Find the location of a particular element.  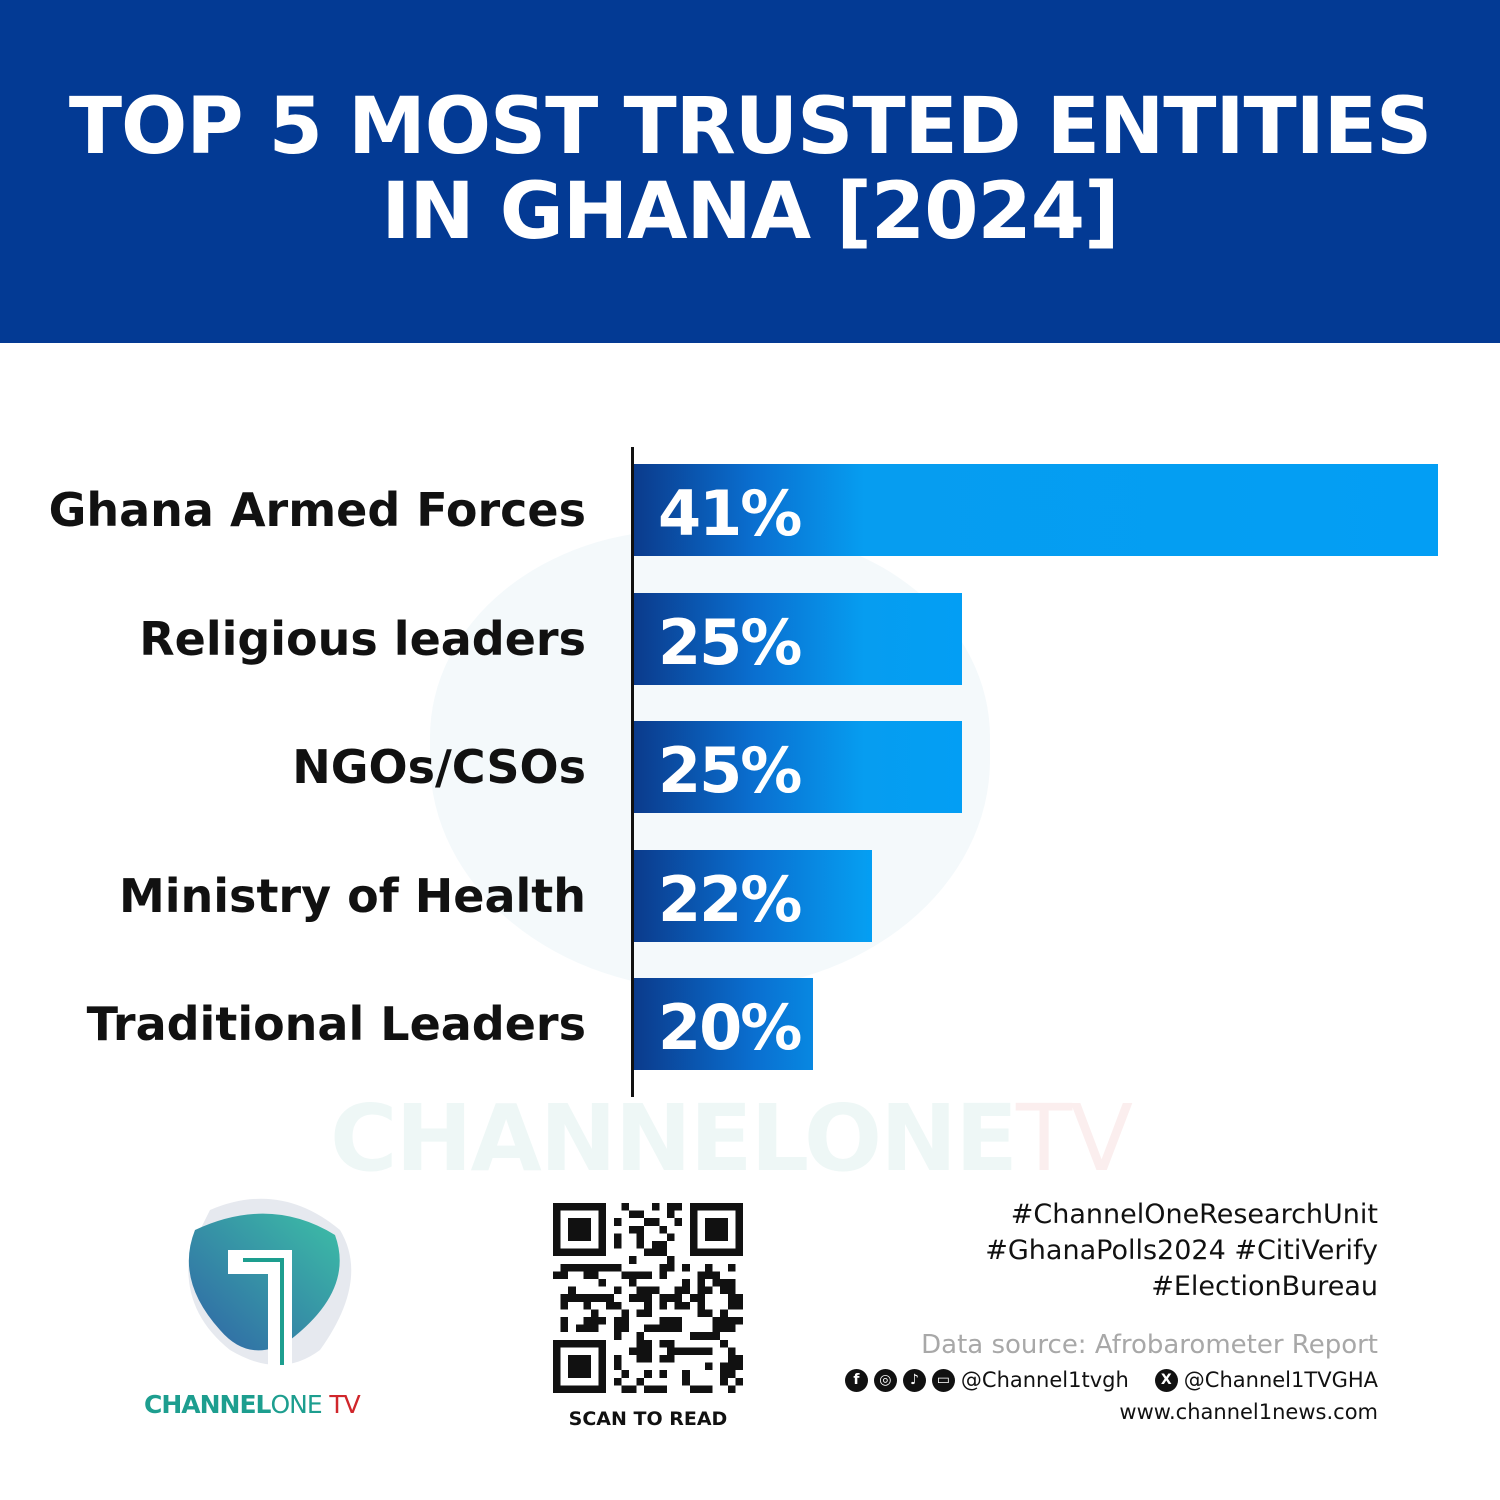

hashtag-line: #ElectionBureau is located at coordinates (1264, 1286).